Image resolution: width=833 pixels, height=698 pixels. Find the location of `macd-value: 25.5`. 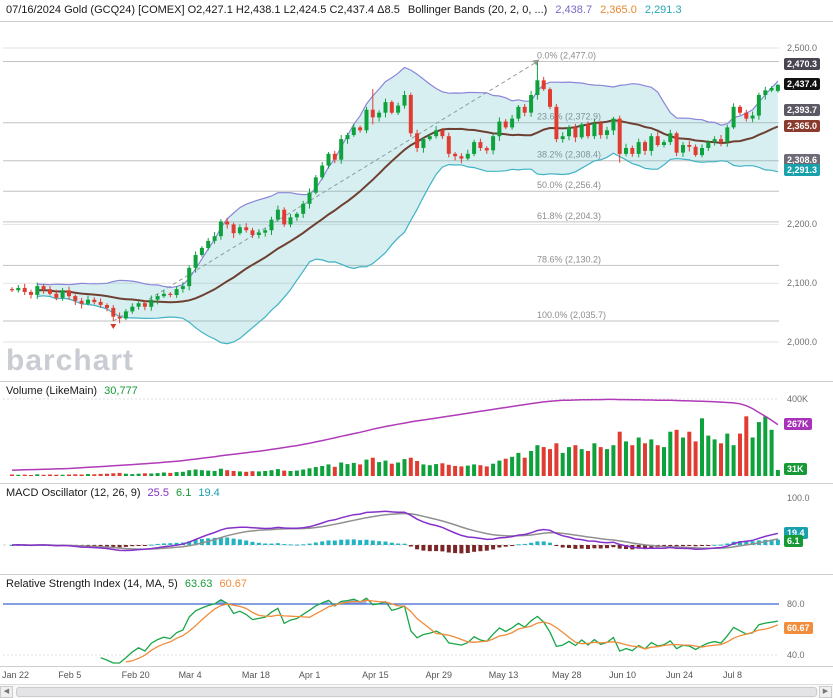

macd-value: 25.5 is located at coordinates (158, 493).